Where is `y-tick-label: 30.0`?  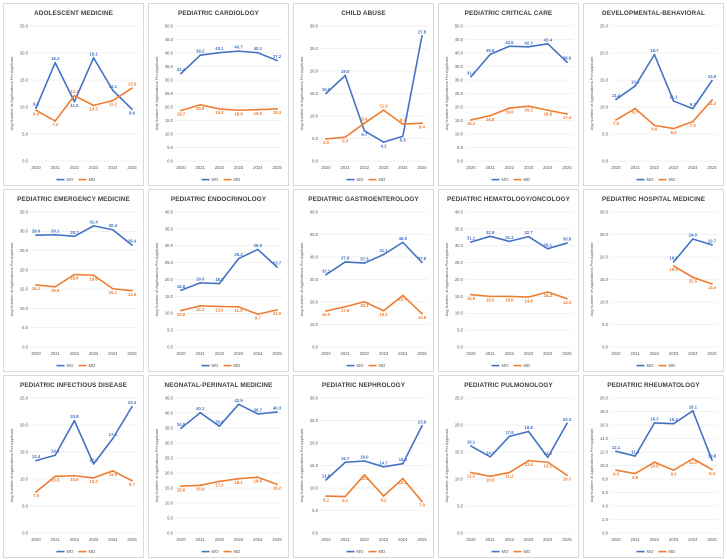
y-tick-label: 30.0 is located at coordinates (169, 442).